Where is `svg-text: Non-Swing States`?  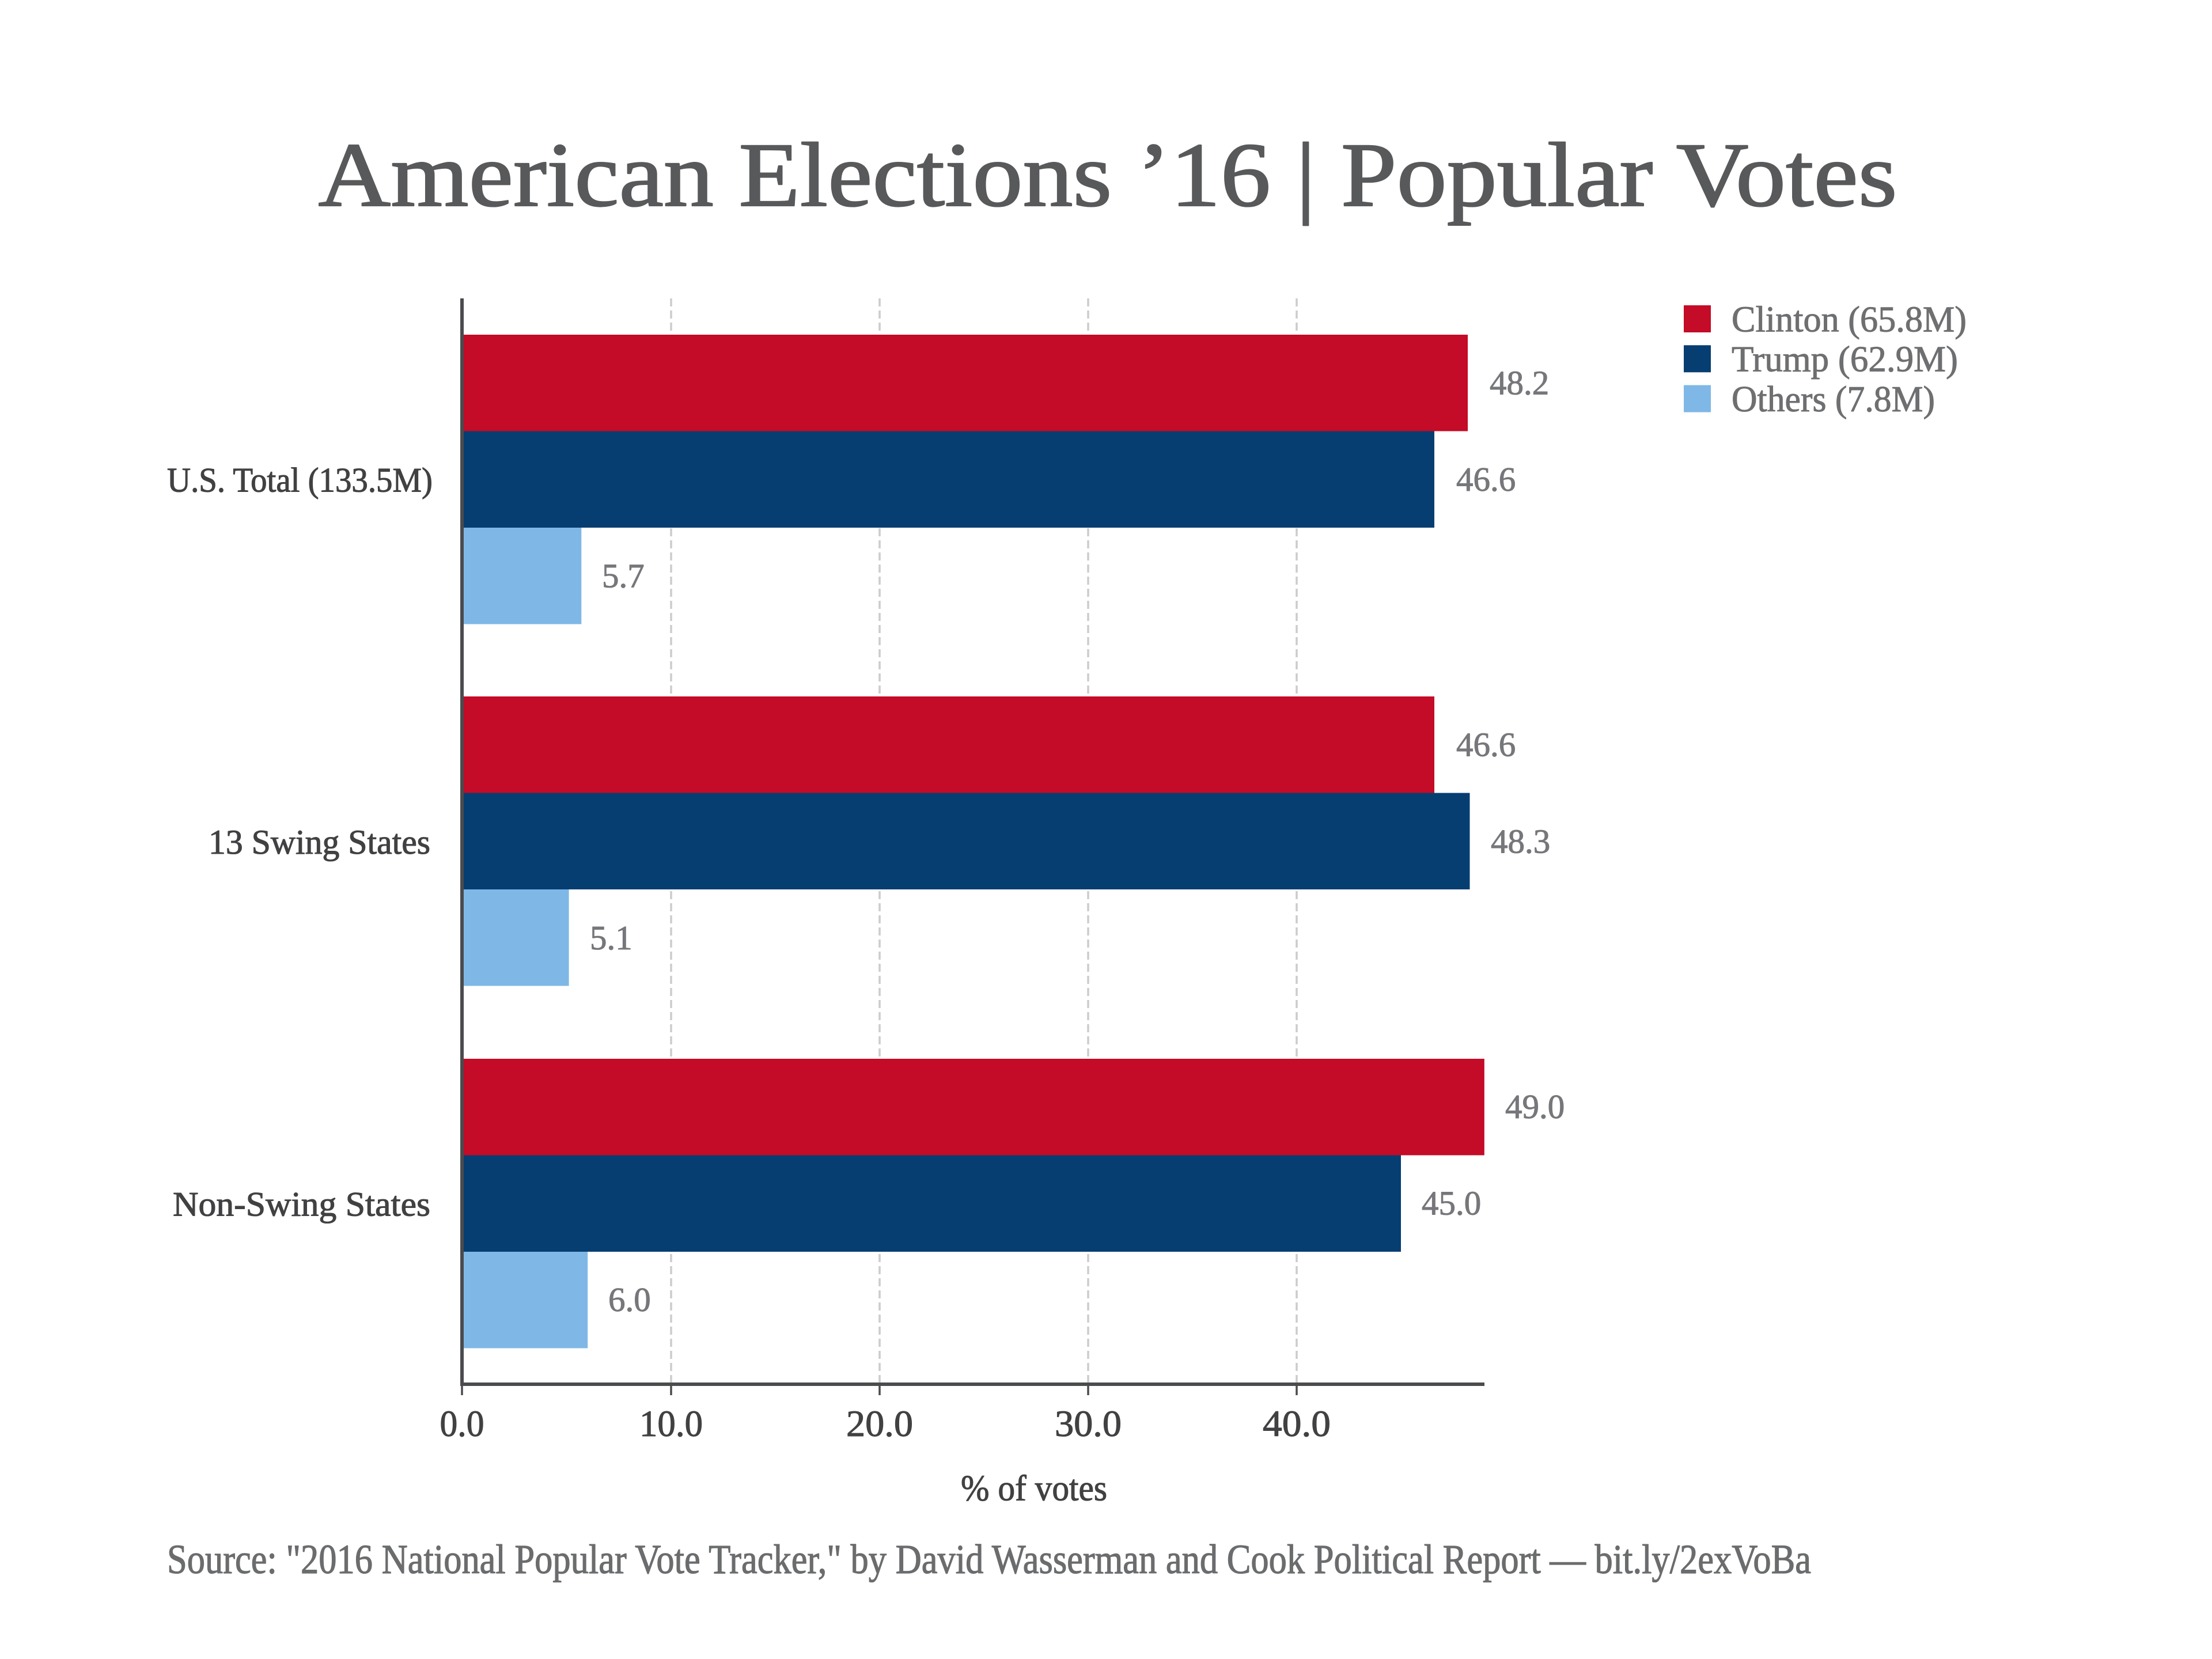
svg-text: Non-Swing States is located at coordinates (301, 1204).